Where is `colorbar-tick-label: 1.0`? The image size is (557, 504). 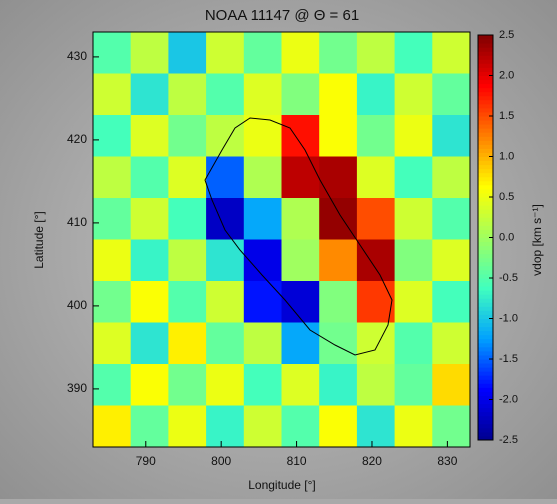
colorbar-tick-label: 1.0 is located at coordinates (506, 156).